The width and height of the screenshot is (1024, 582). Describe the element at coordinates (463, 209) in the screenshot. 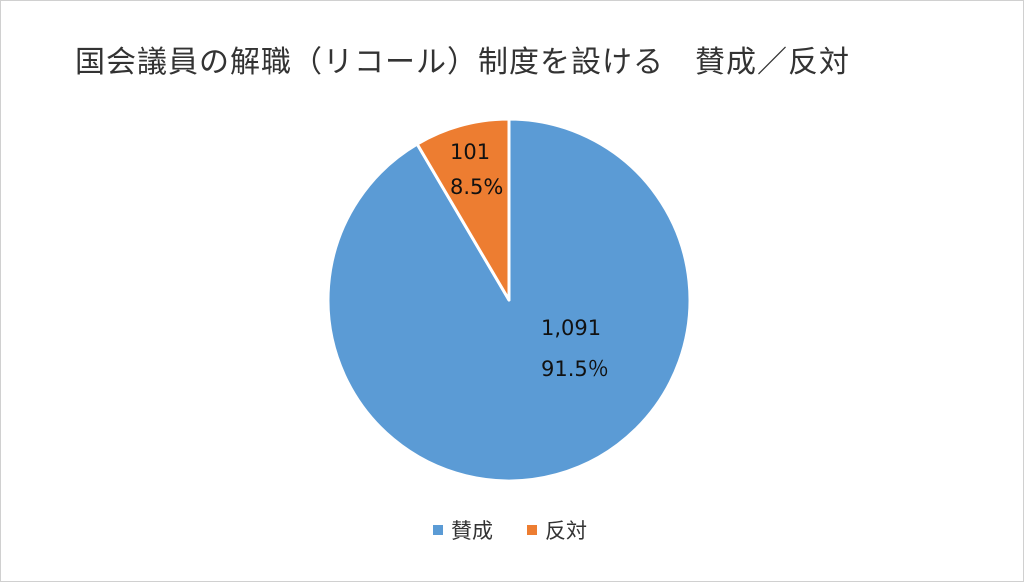

I see `pie-slice-disagree` at that location.